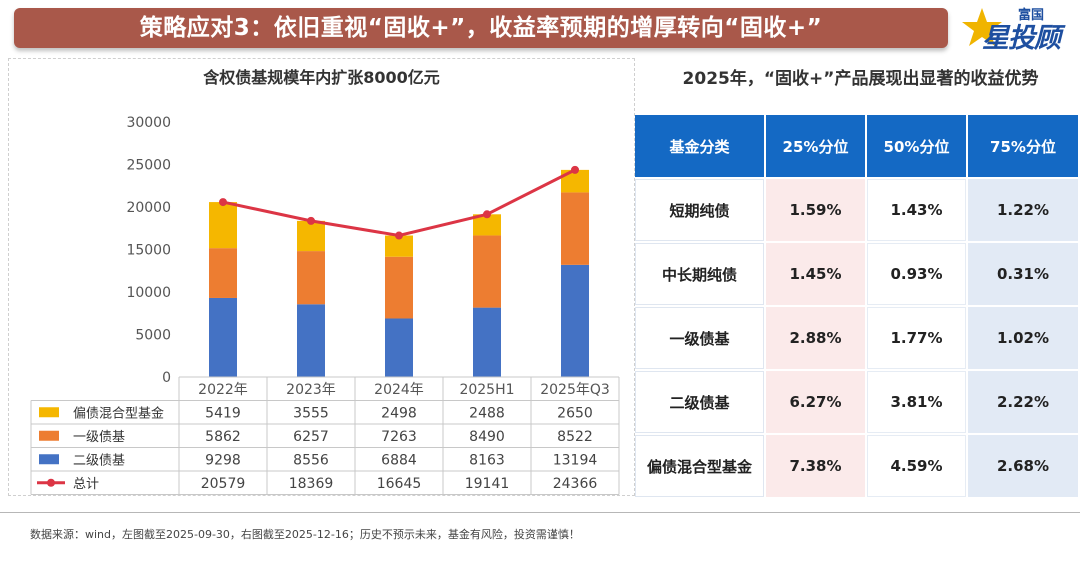  What do you see at coordinates (148, 251) in the screenshot?
I see `y-tick-label: 15000` at bounding box center [148, 251].